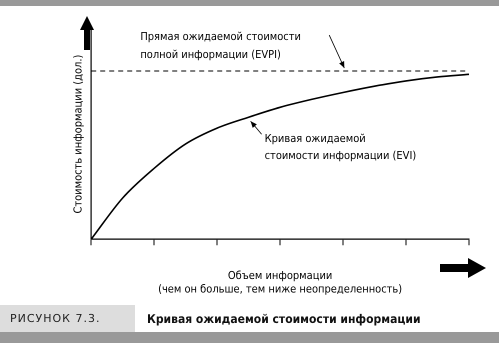  Describe the element at coordinates (67, 318) in the screenshot. I see `text: РИСУНОК 7.3.` at that location.